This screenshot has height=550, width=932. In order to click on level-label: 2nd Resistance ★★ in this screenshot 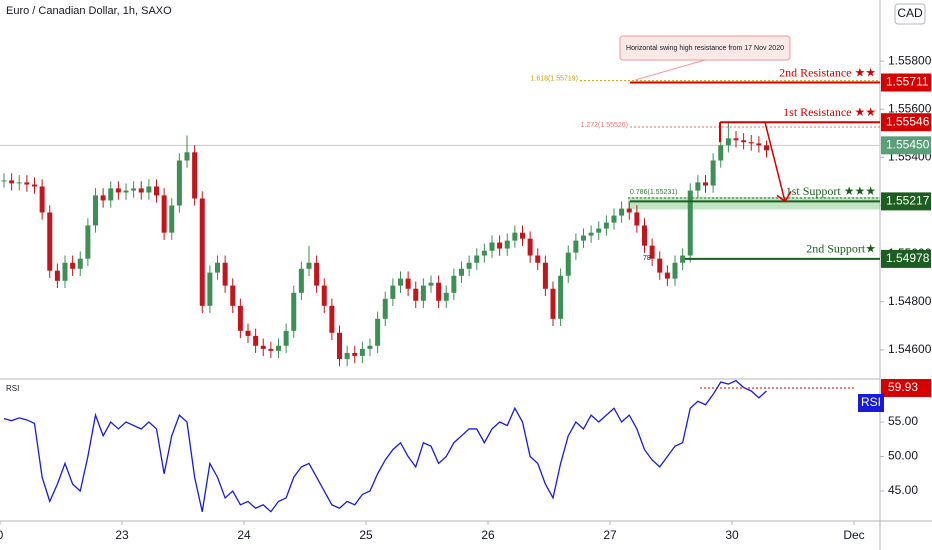, I will do `click(827, 72)`.